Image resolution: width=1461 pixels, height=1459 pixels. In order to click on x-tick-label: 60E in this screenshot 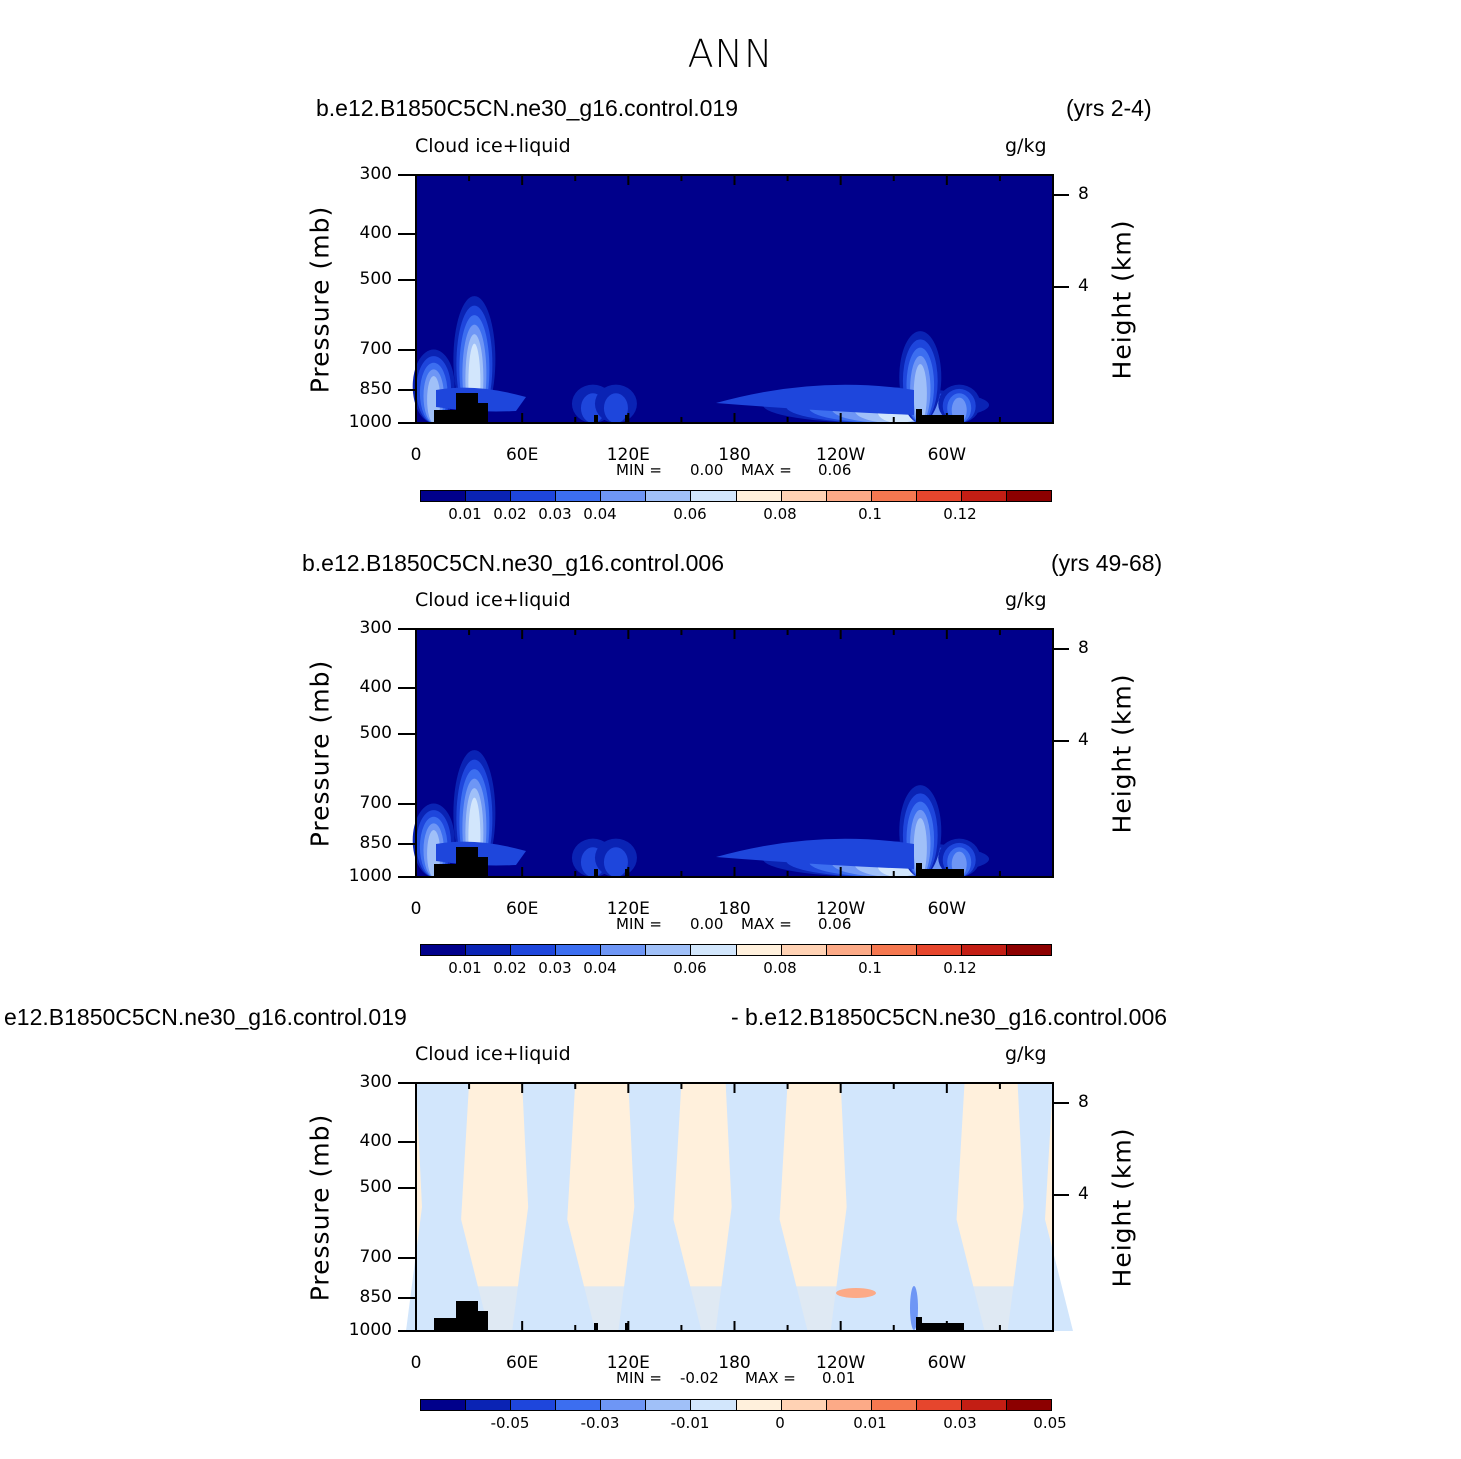, I will do `click(522, 455)`.